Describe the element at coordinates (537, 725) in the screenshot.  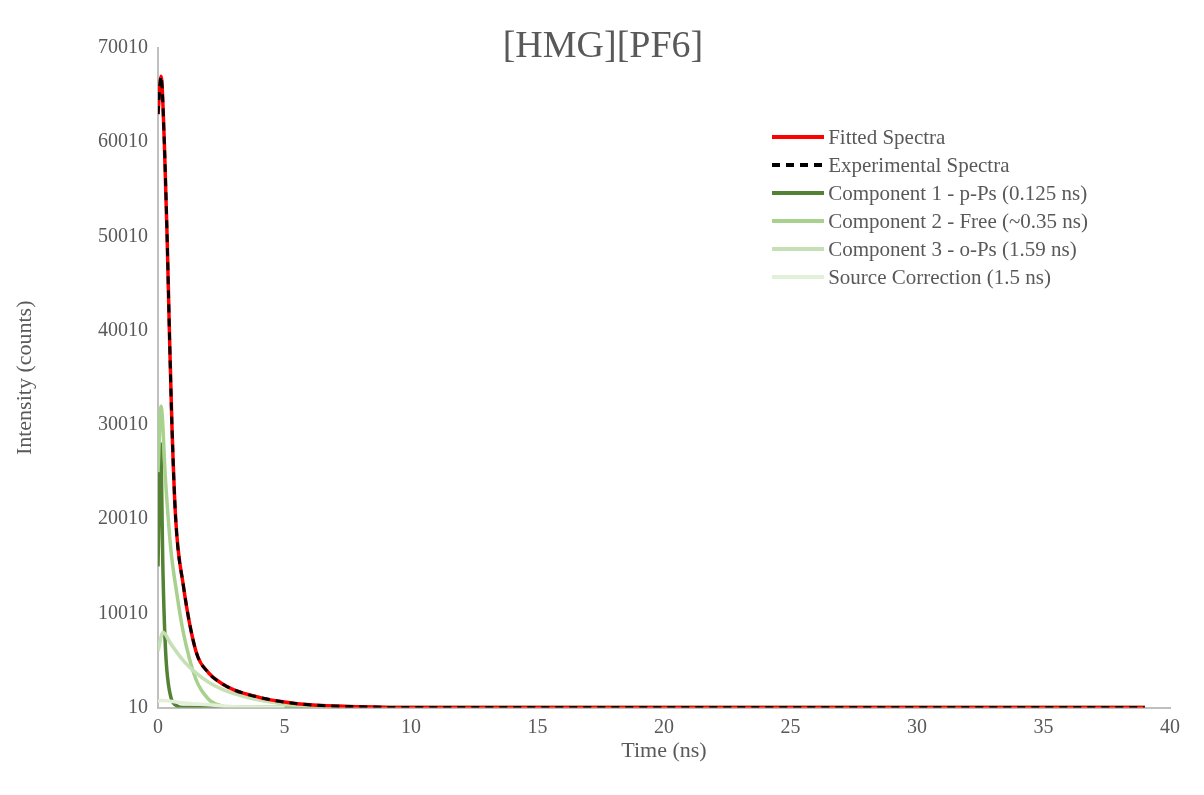
I see `x-tick-label: 15` at that location.